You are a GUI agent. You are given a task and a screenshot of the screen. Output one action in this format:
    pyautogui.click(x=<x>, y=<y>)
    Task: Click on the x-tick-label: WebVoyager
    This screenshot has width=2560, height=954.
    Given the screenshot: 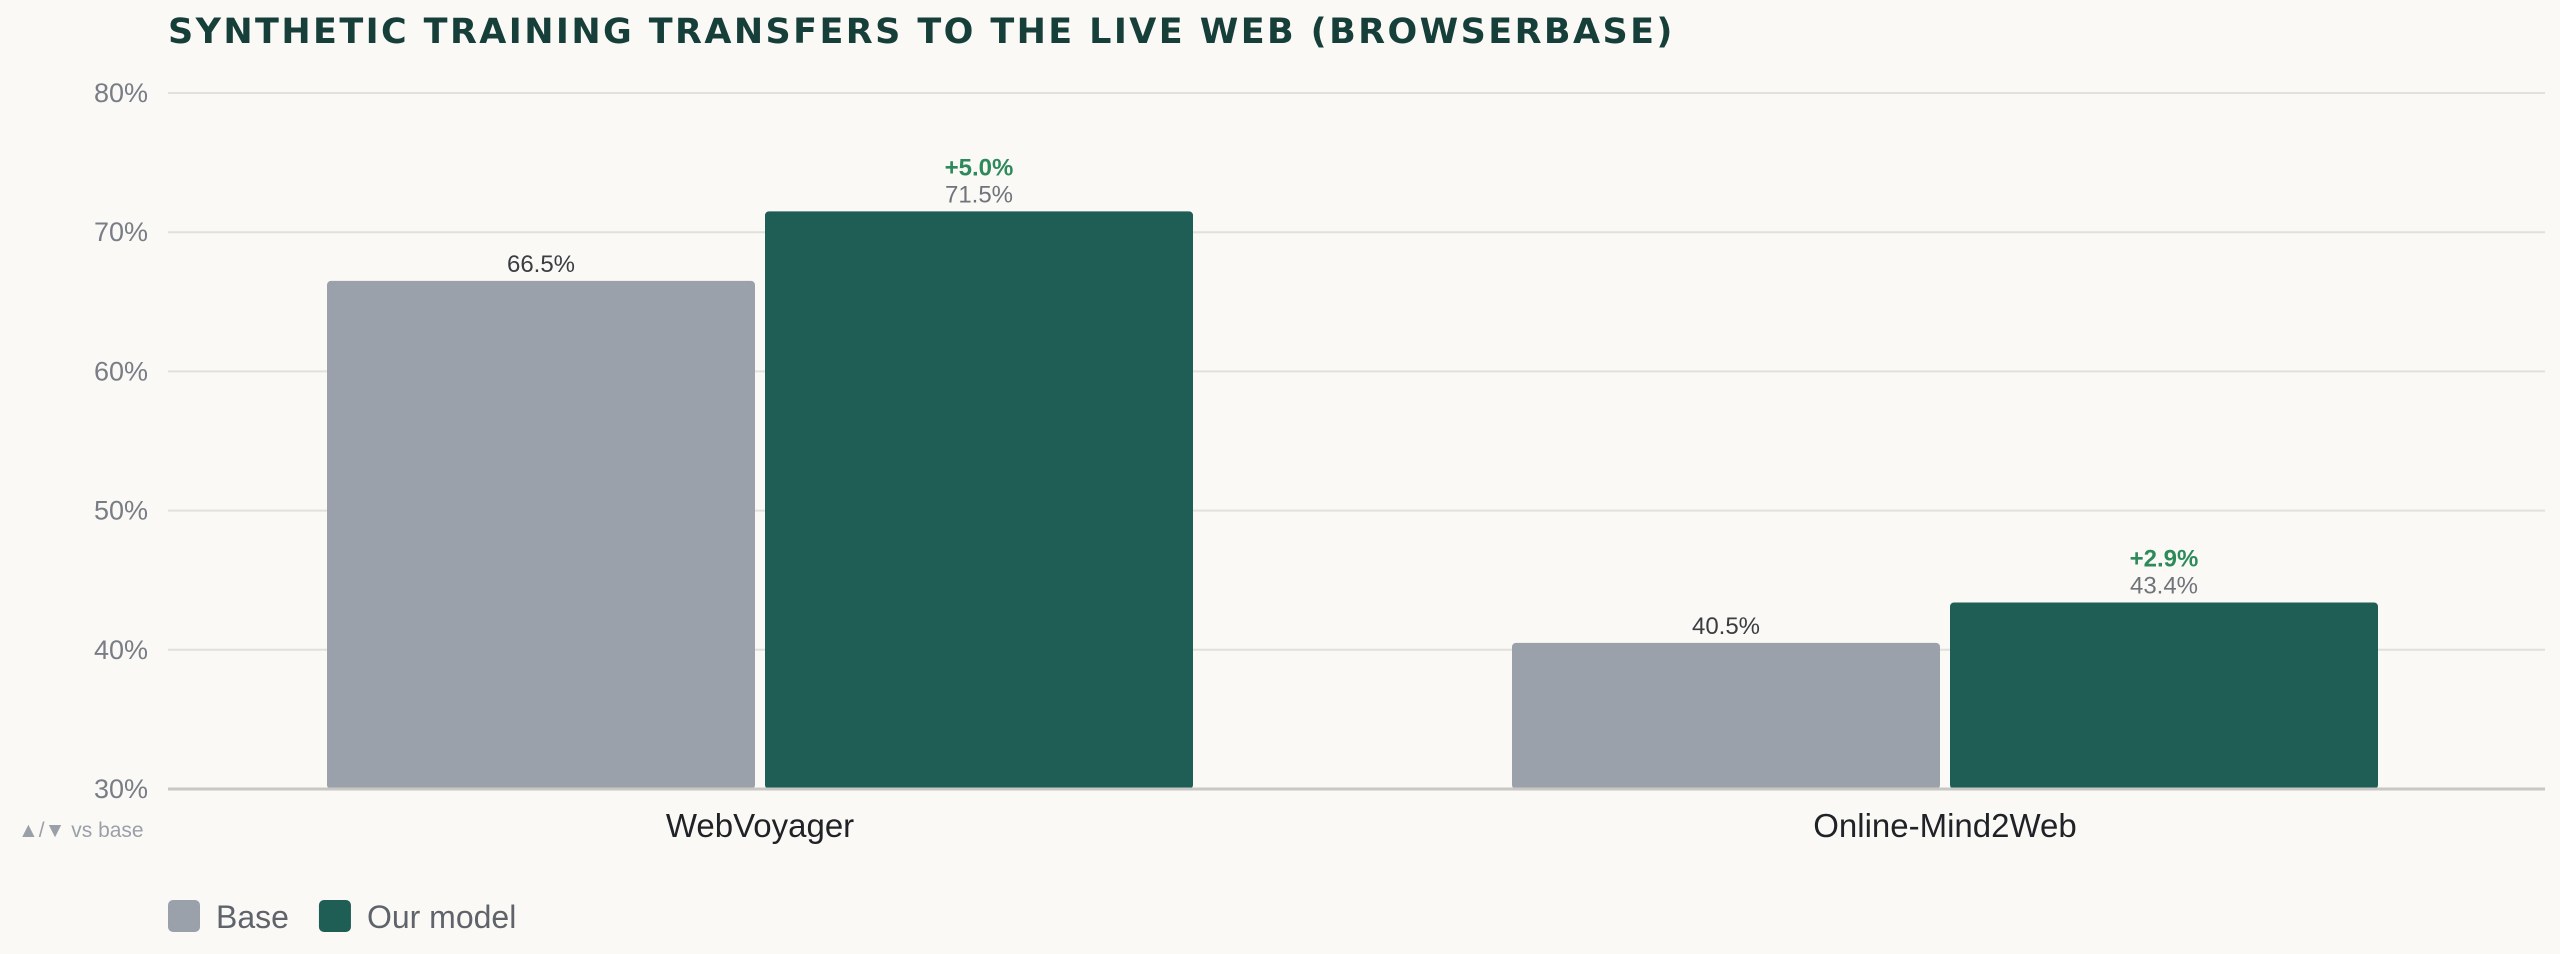 What is the action you would take?
    pyautogui.click(x=760, y=825)
    